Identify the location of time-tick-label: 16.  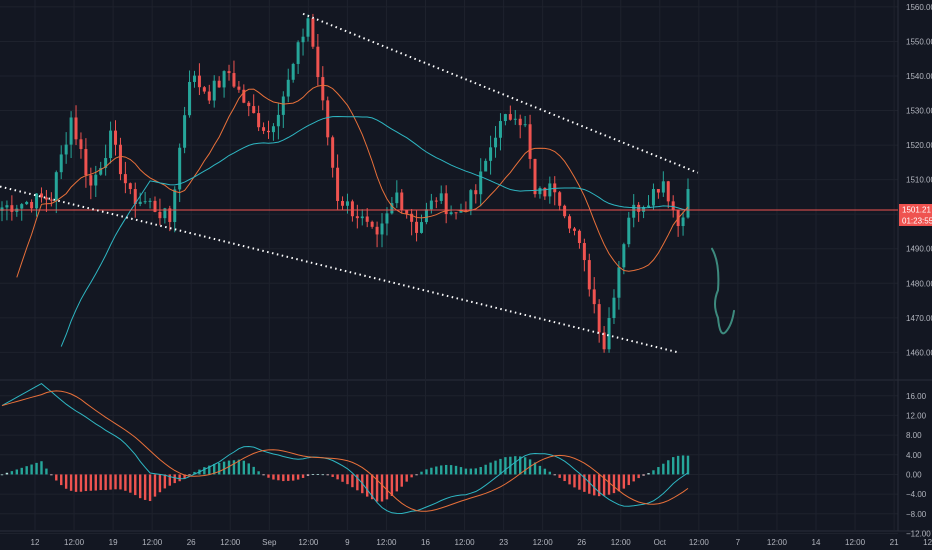
(425, 542).